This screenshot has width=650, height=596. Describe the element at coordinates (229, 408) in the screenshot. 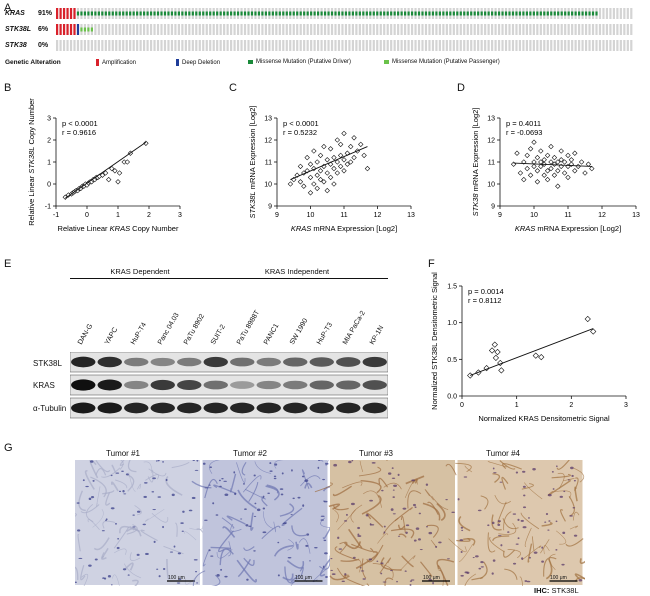

I see `blot-strip` at that location.